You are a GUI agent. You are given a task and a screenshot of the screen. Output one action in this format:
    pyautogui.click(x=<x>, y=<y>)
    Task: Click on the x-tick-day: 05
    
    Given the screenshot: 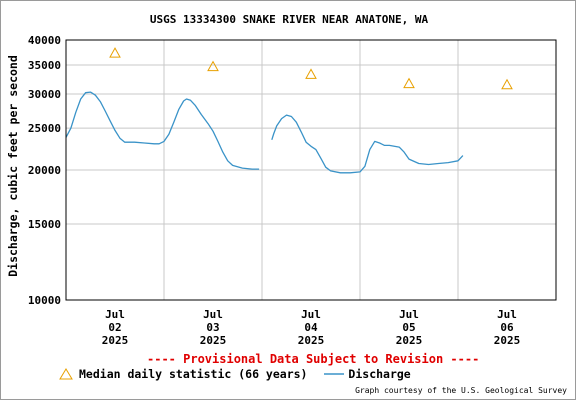 What is the action you would take?
    pyautogui.click(x=408, y=327)
    